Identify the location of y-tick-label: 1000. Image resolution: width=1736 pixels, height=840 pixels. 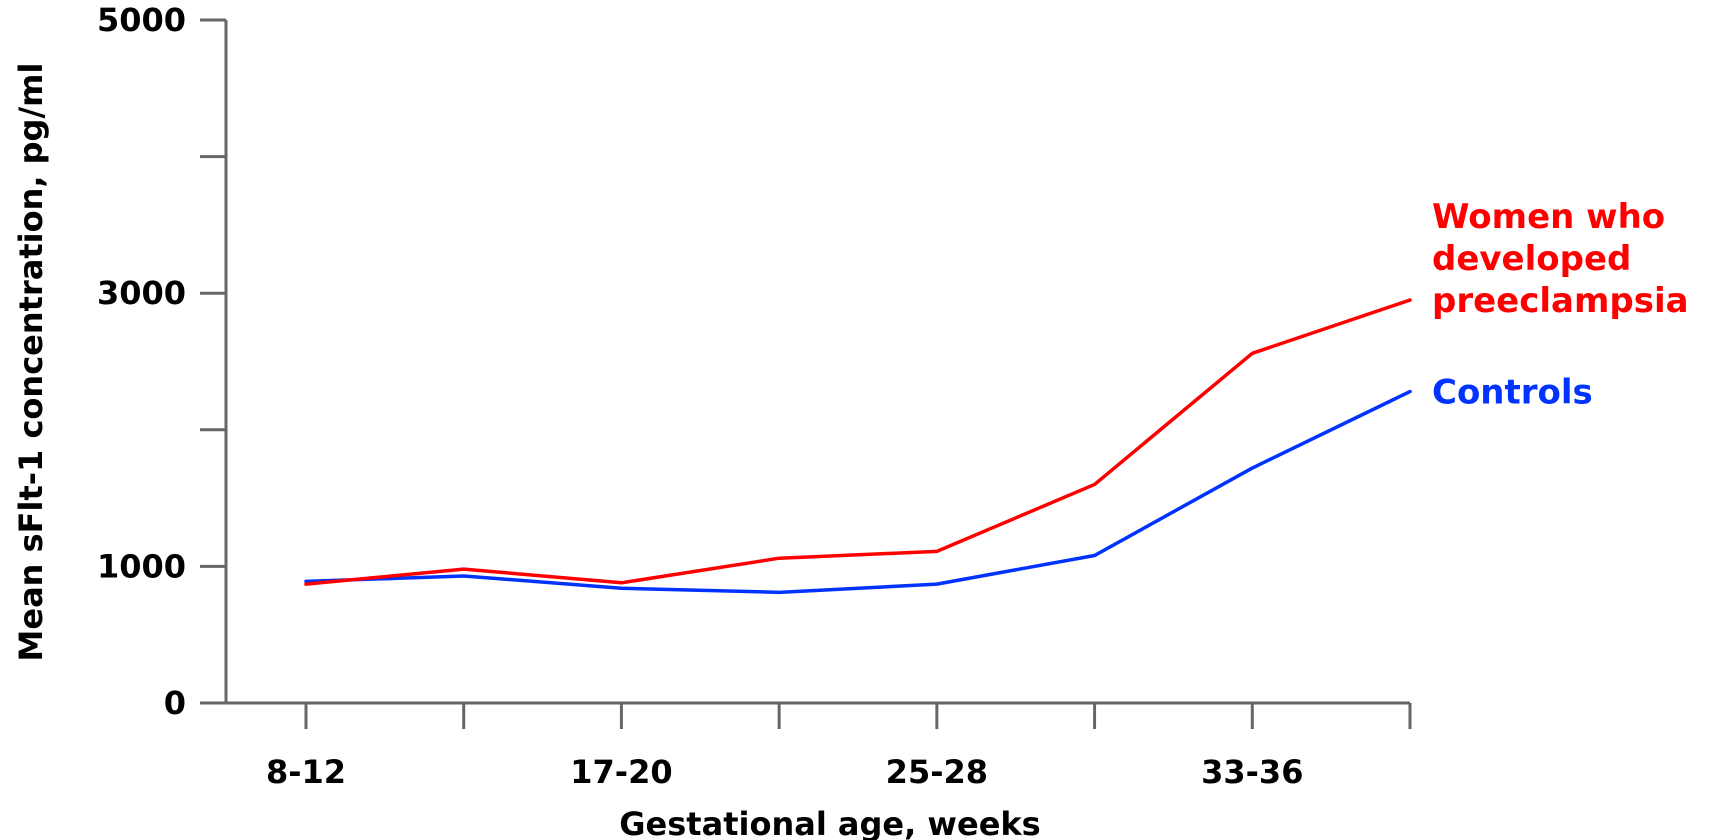
(141, 566).